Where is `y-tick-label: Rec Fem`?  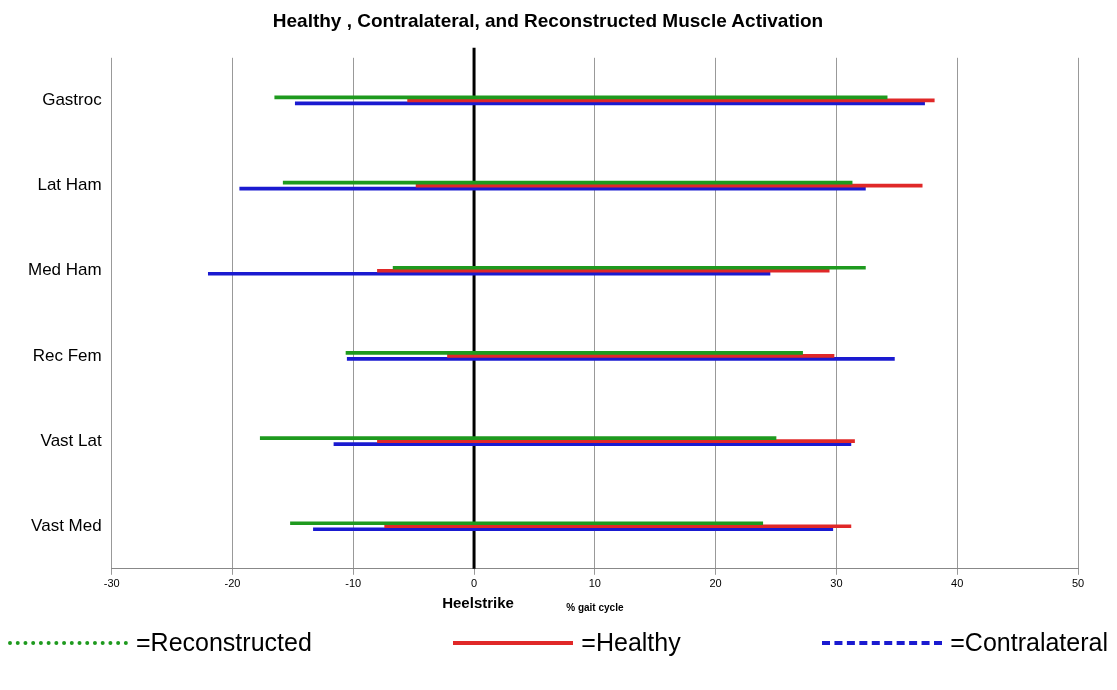 y-tick-label: Rec Fem is located at coordinates (67, 355).